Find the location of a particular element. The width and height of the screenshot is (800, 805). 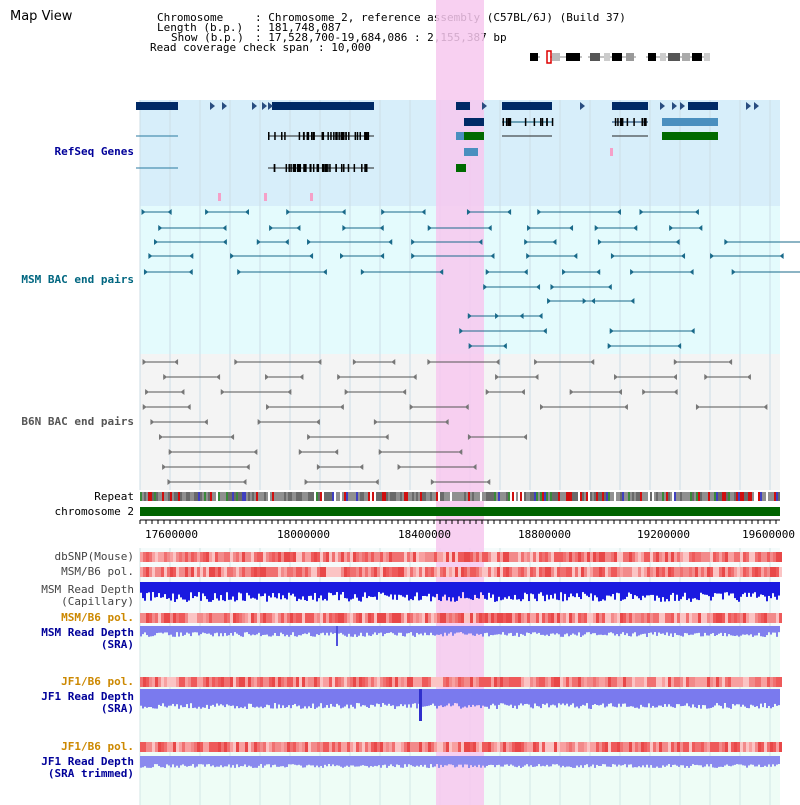

ideogram-band is located at coordinates (674, 57).